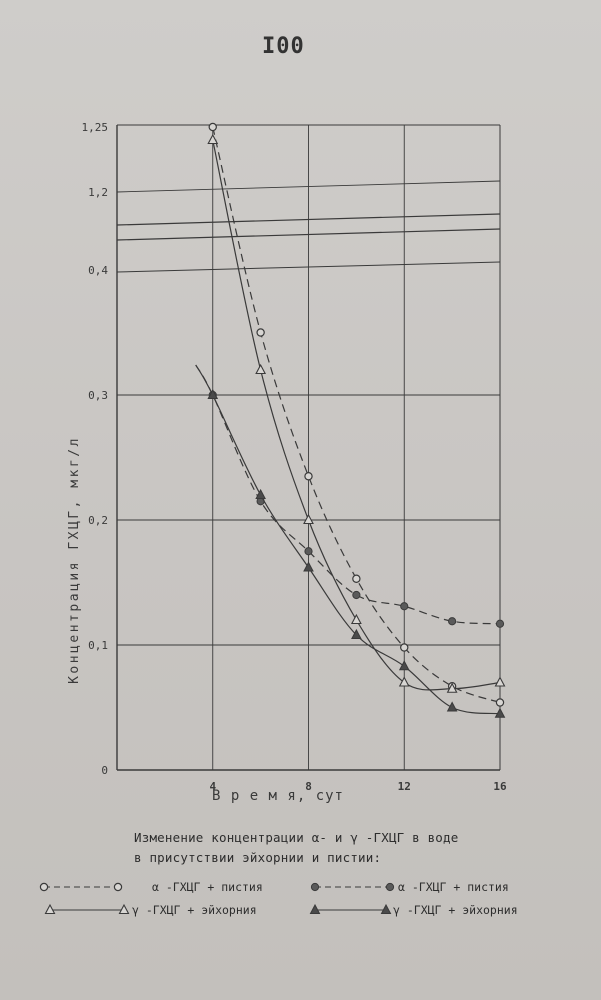  I want to click on y-axis-title: Концентрация ГХЦГ, мкг/л, so click(74, 560).